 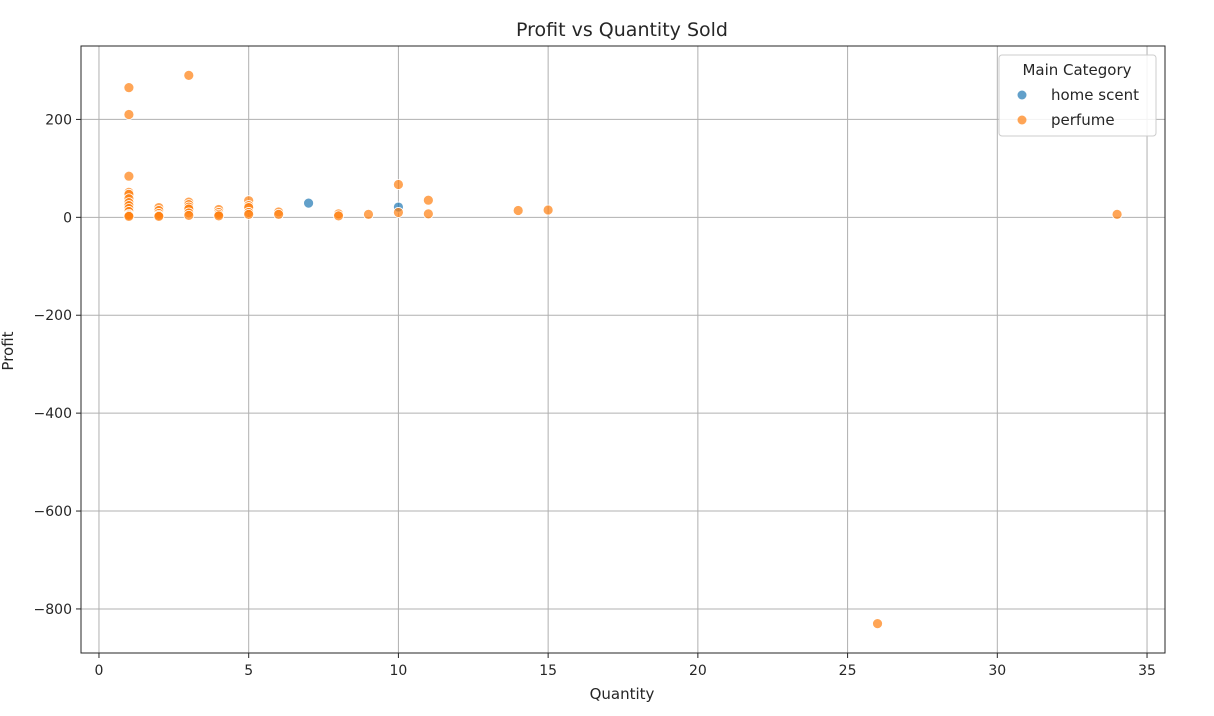 What do you see at coordinates (1147, 671) in the screenshot?
I see `x-tick-label: 35` at bounding box center [1147, 671].